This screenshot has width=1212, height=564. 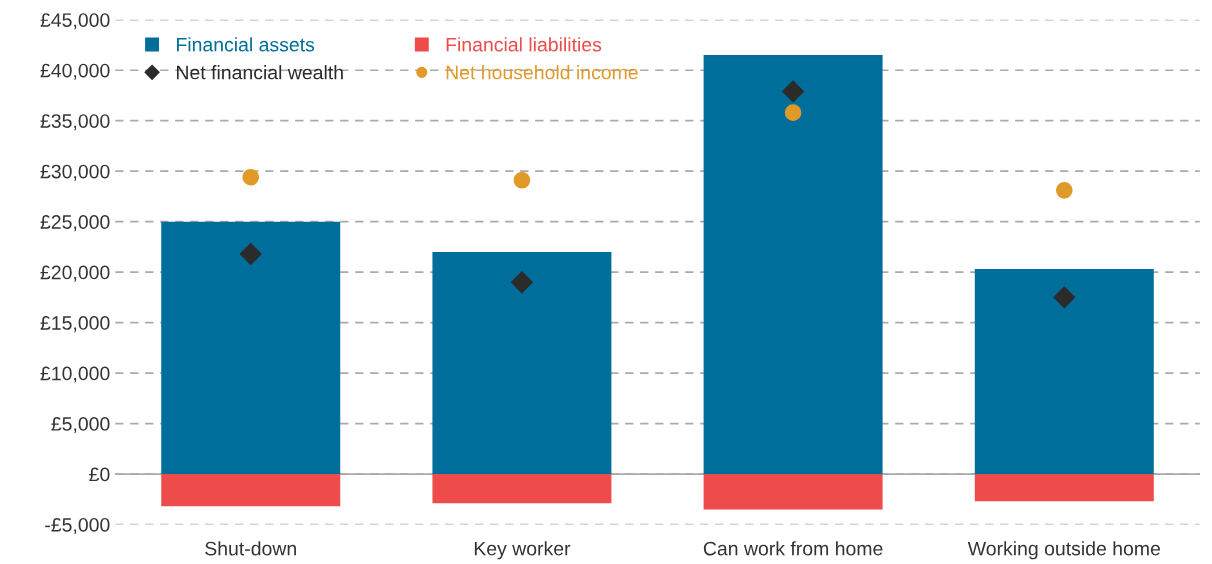 I want to click on y-tick-label: £40,000, so click(x=75, y=71).